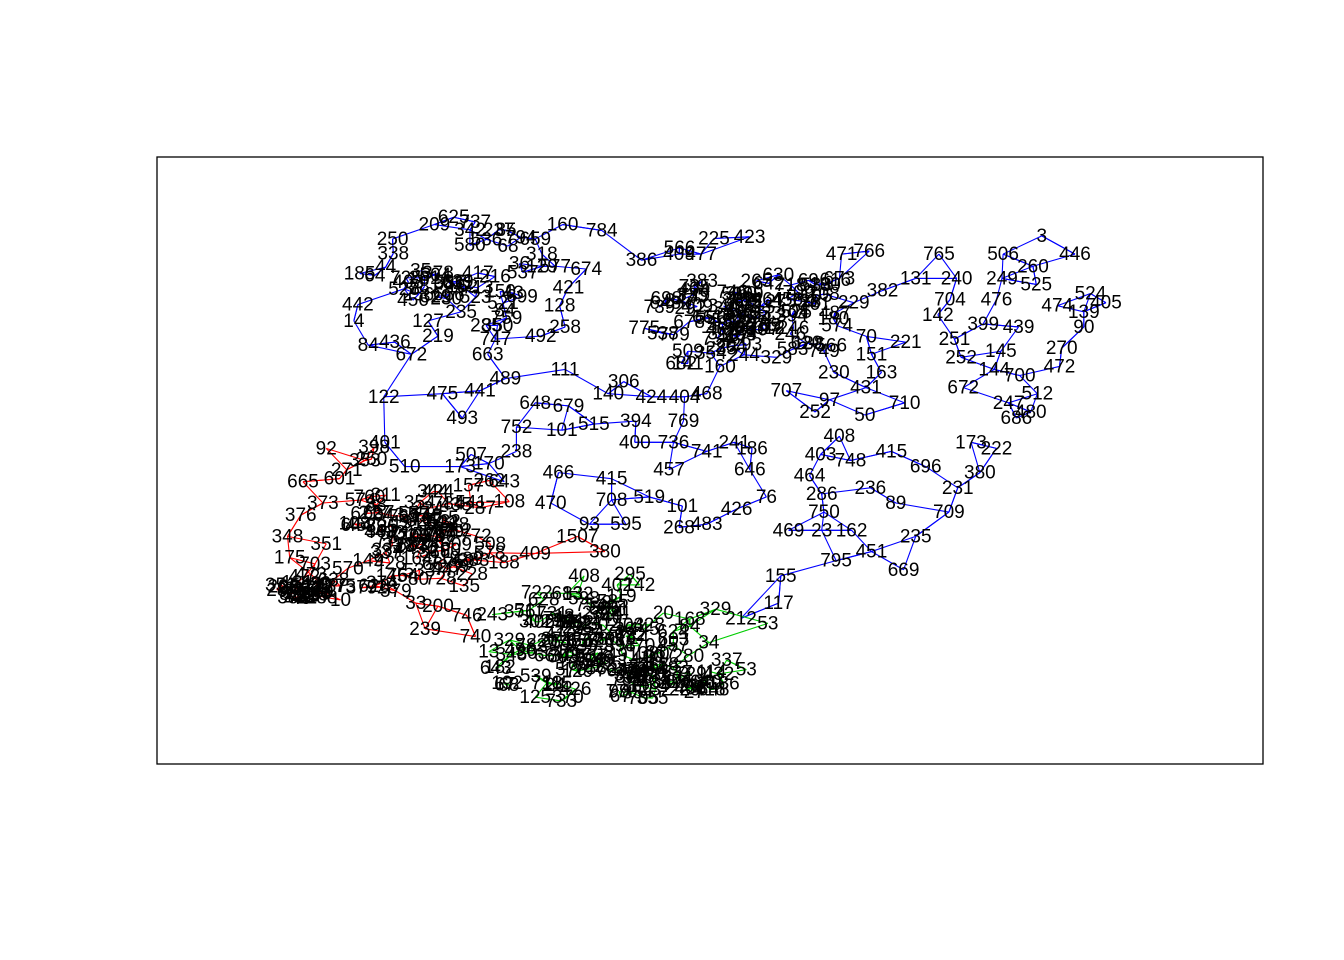 This screenshot has height=960, width=1344. What do you see at coordinates (1042, 236) in the screenshot?
I see `node-label: 3` at bounding box center [1042, 236].